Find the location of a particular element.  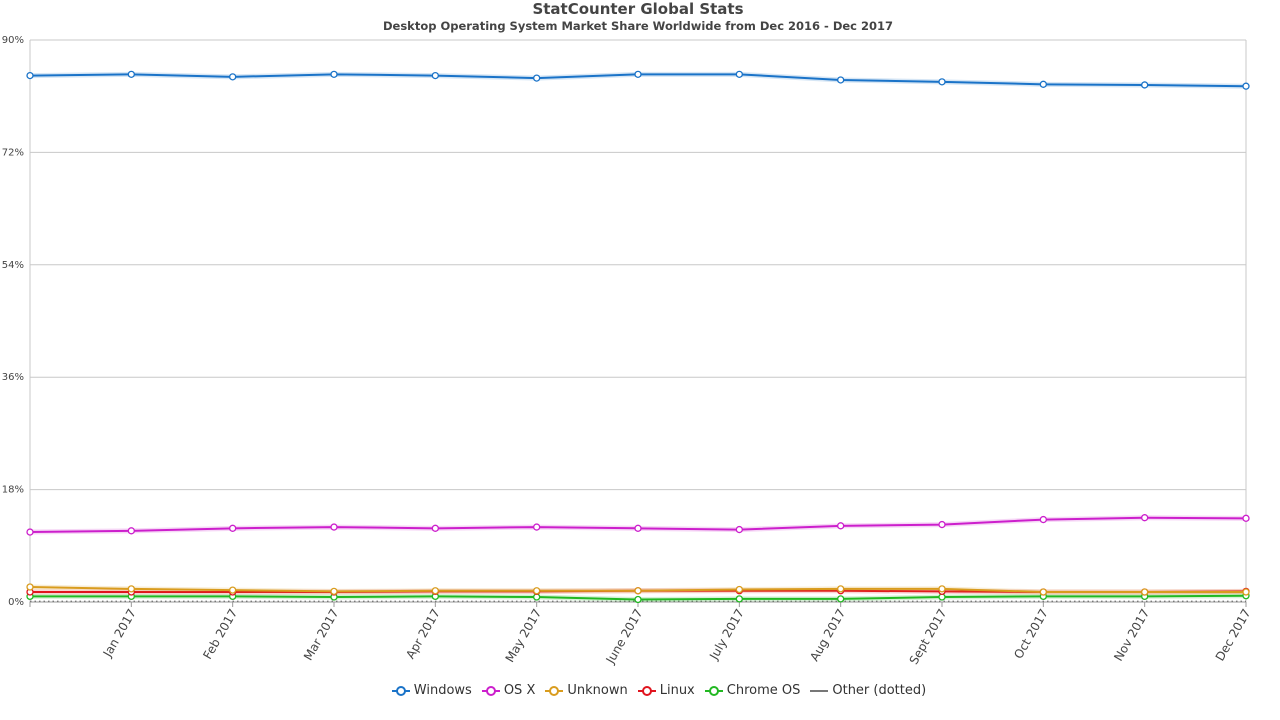

legend-item-windows: Windows is located at coordinates (431, 690).